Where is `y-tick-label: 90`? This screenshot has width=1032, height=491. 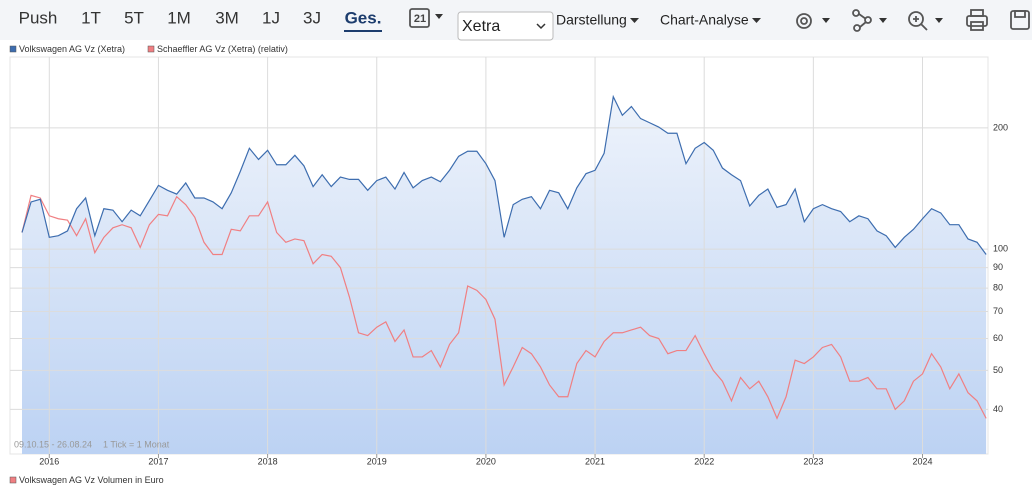
y-tick-label: 90 is located at coordinates (998, 267).